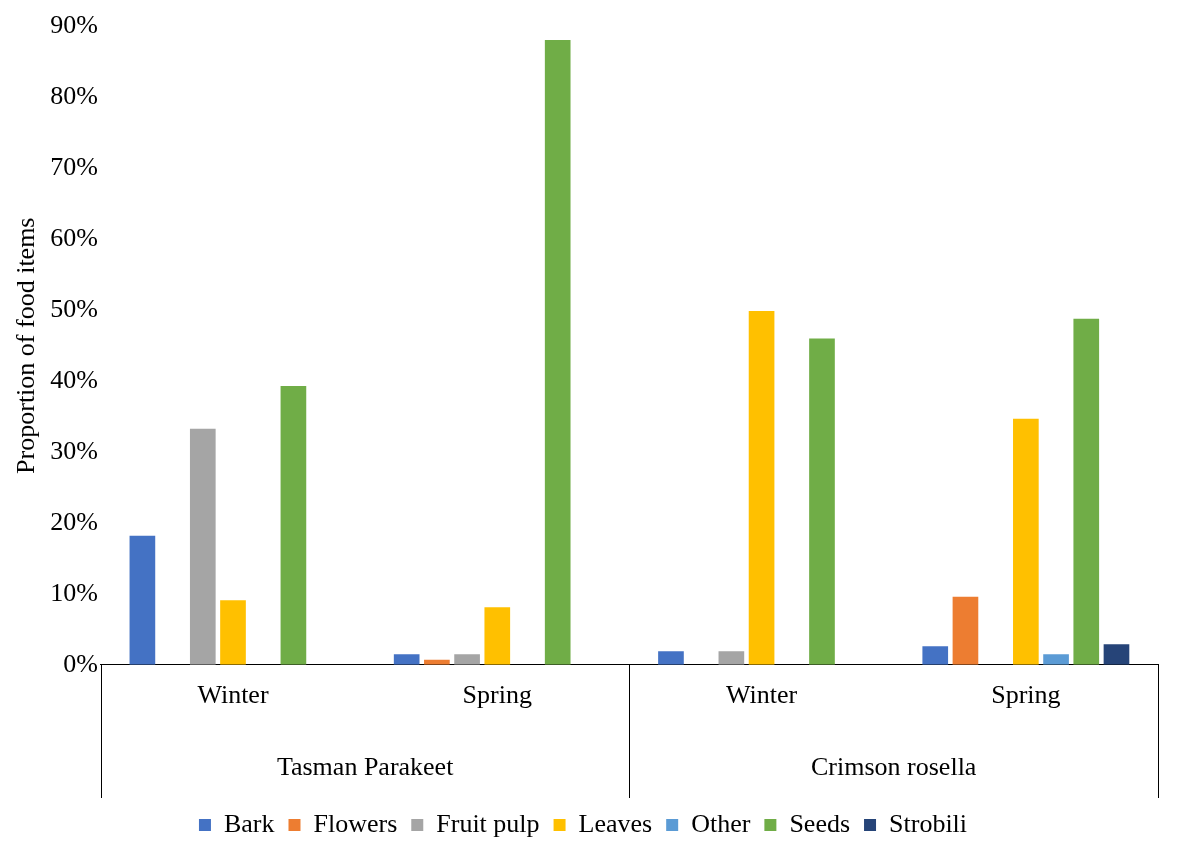 The height and width of the screenshot is (856, 1177). What do you see at coordinates (74, 25) in the screenshot?
I see `y-tick-label: 90%` at bounding box center [74, 25].